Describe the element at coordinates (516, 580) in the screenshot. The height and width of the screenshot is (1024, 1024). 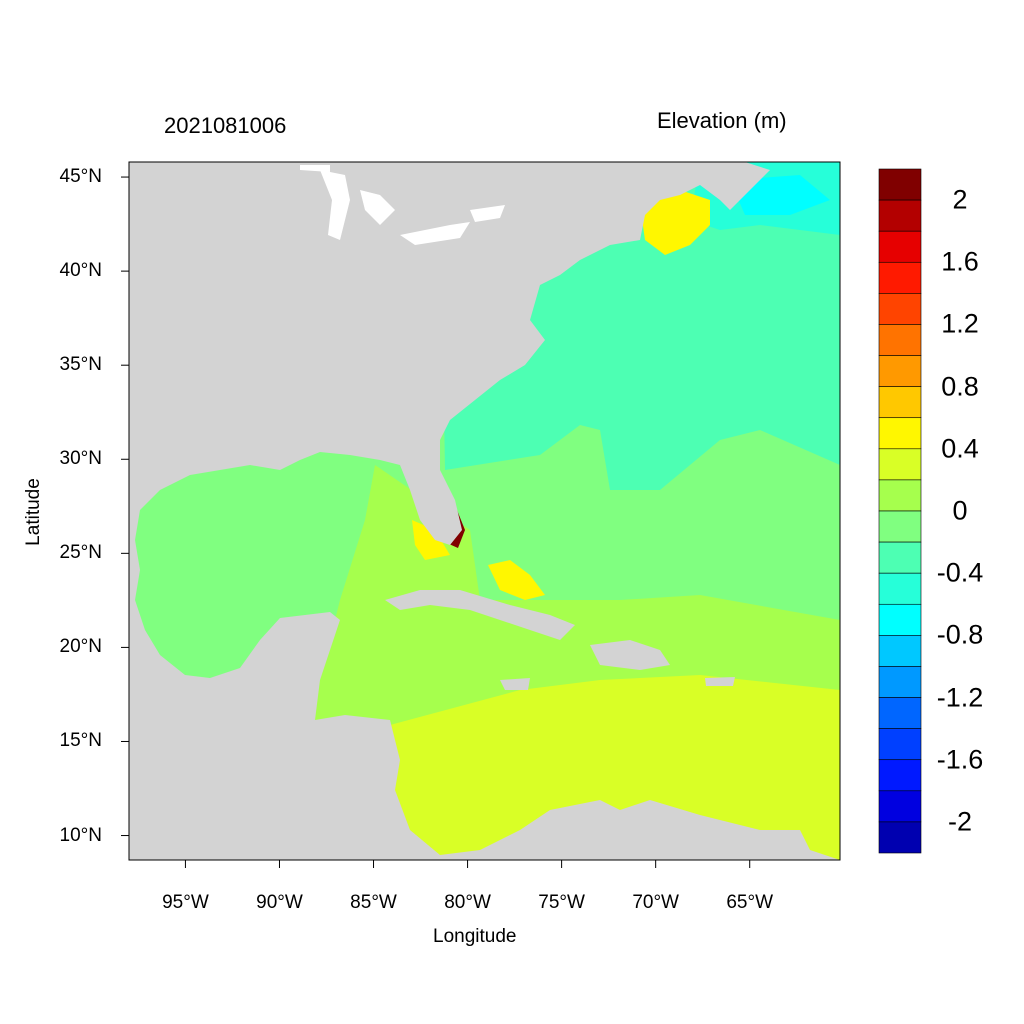
I see `bahamas-bank-region` at that location.